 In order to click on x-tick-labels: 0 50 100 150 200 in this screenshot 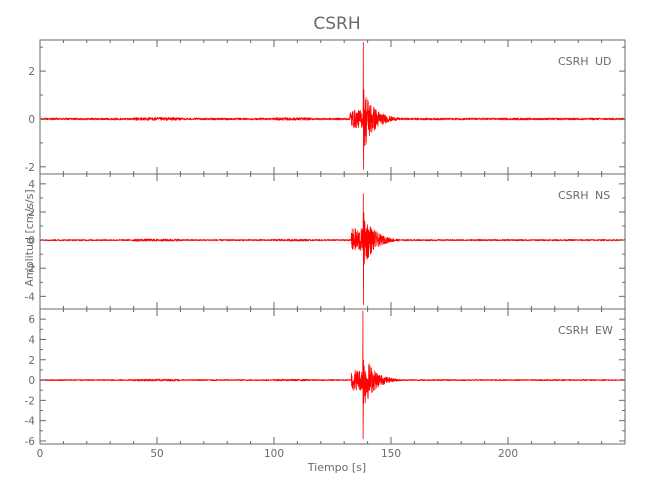, I will do `click(277, 454)`.